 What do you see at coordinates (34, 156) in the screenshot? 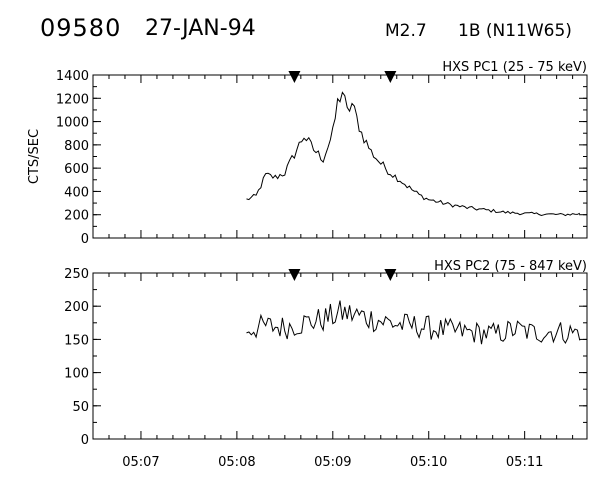
I see `y-axis-label: CTS/SEC` at bounding box center [34, 156].